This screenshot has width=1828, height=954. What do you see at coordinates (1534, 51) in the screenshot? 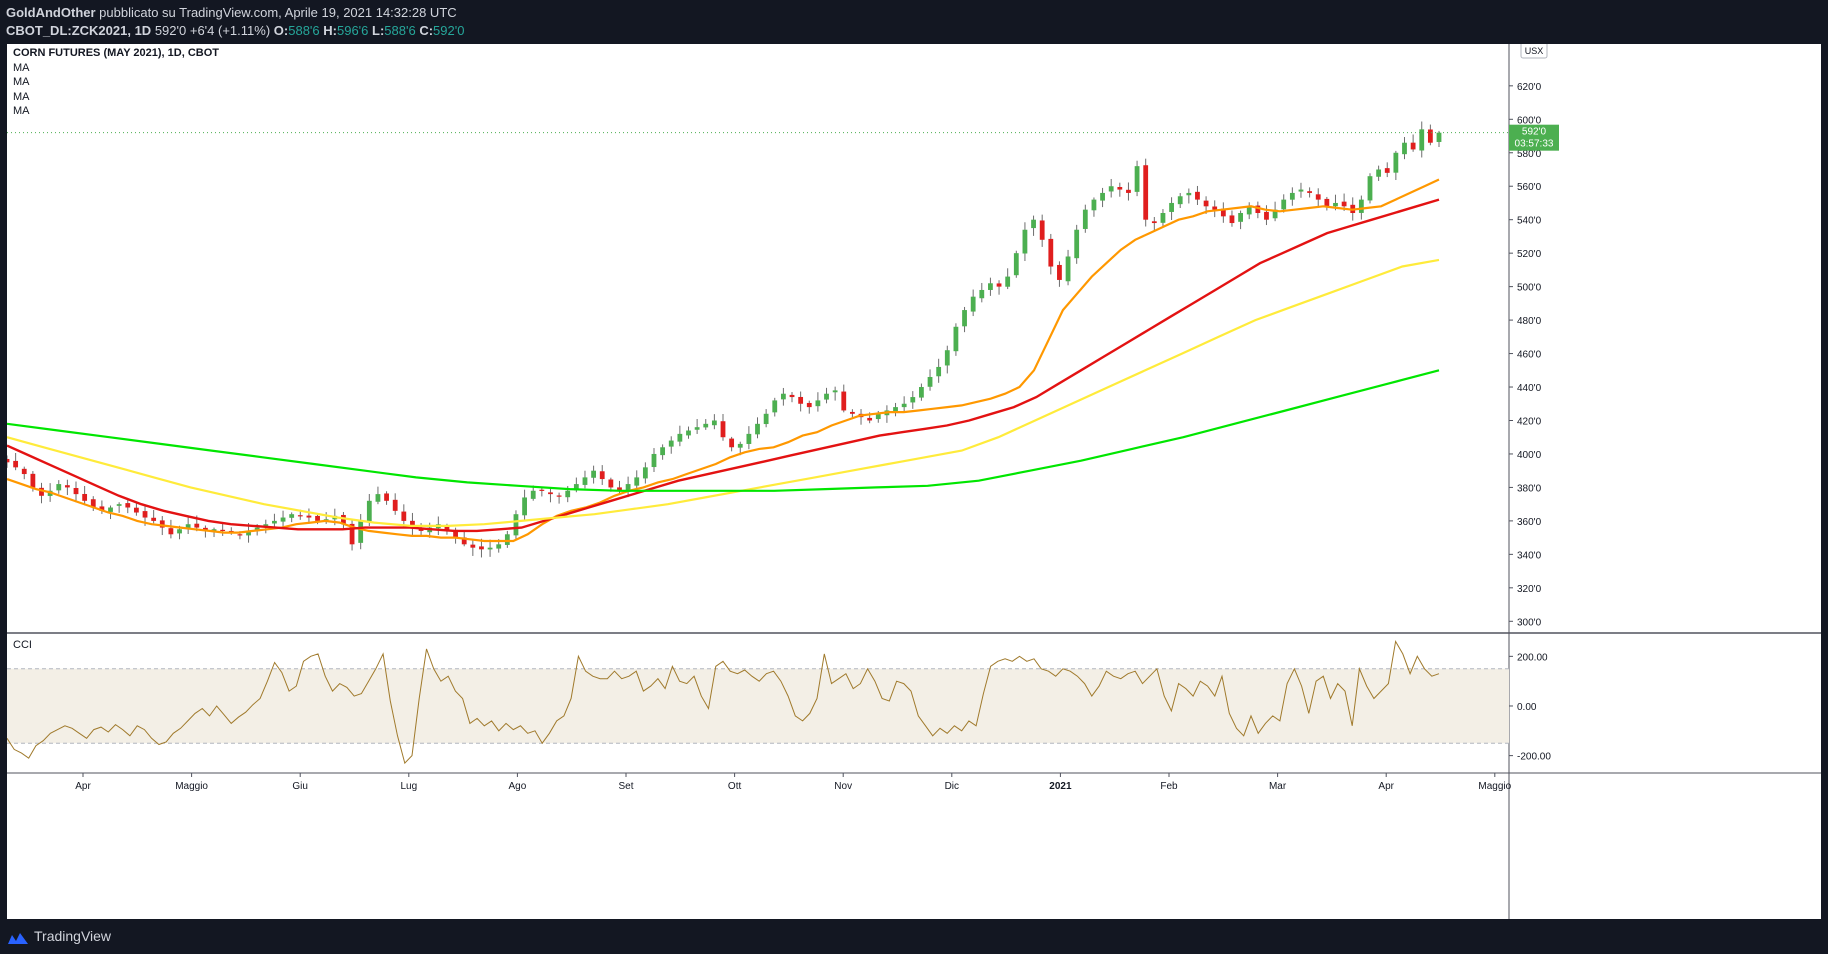
I see `currency-badge-text: USX` at bounding box center [1534, 51].